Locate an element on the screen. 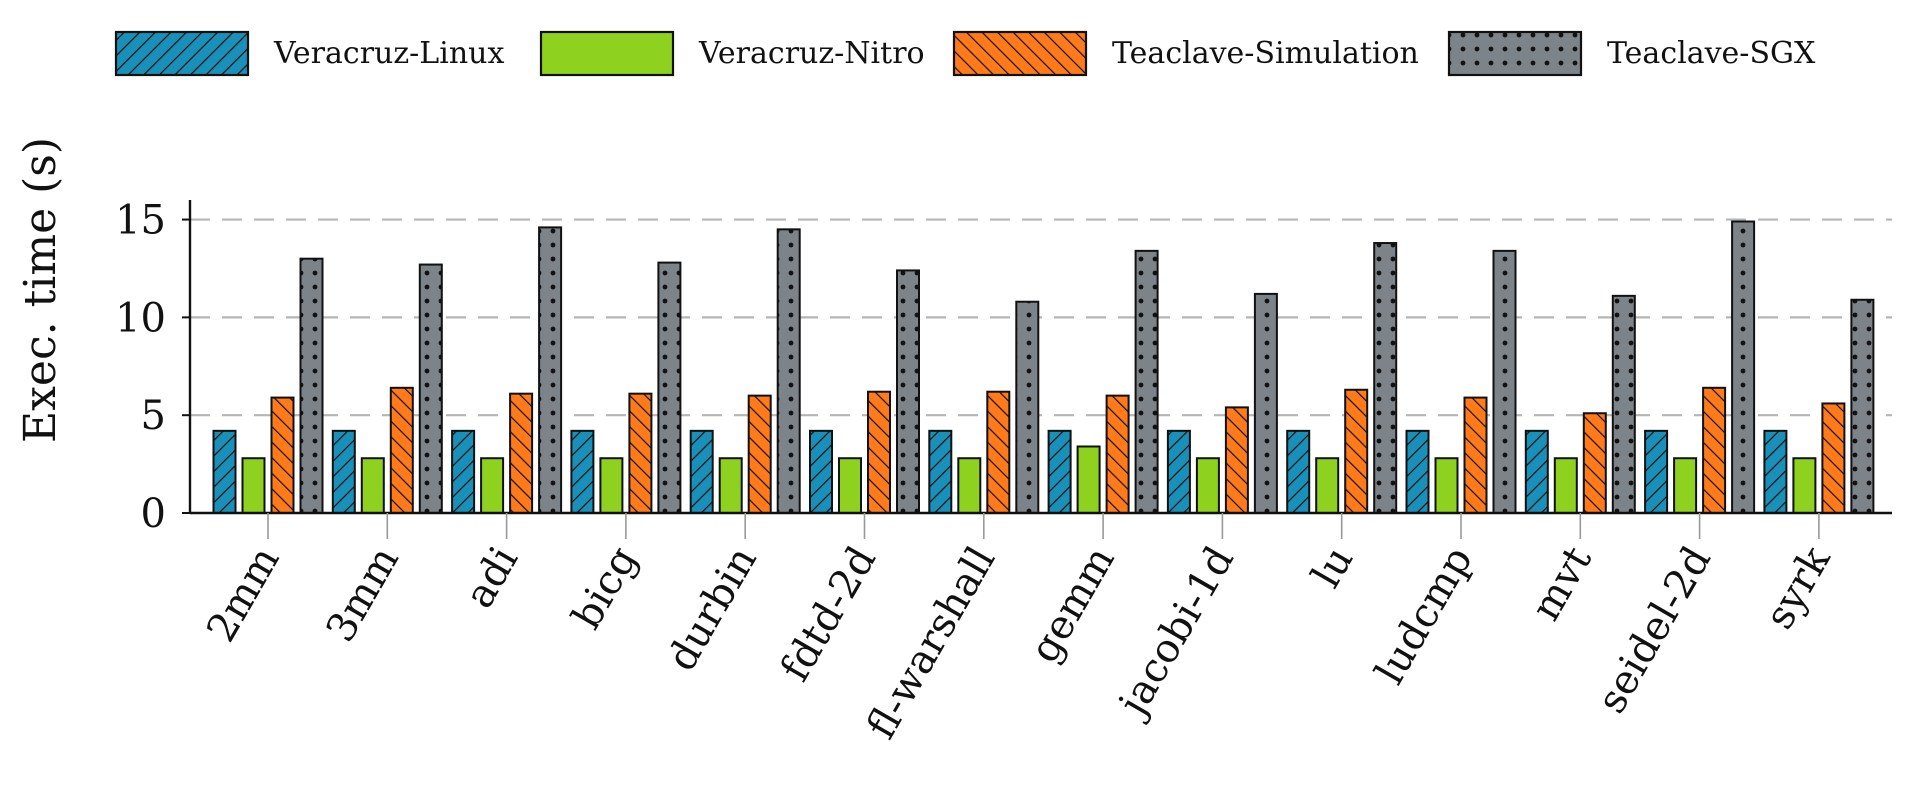 Image resolution: width=1920 pixels, height=794 pixels. legend-swatch-teaclave-sgx-outline is located at coordinates (1515, 53).